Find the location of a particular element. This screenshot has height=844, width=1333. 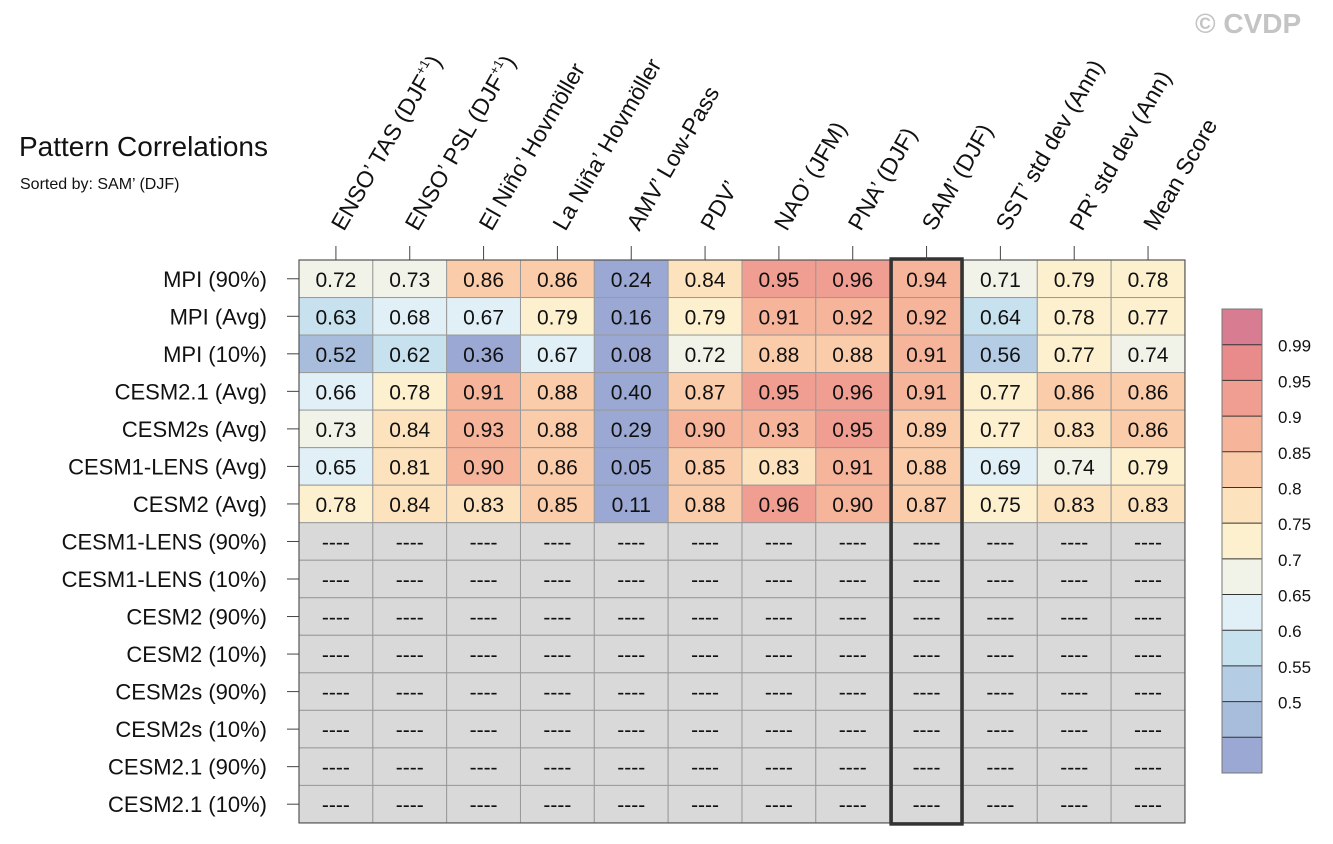

row-label: CESM2 (10%) is located at coordinates (196, 654).